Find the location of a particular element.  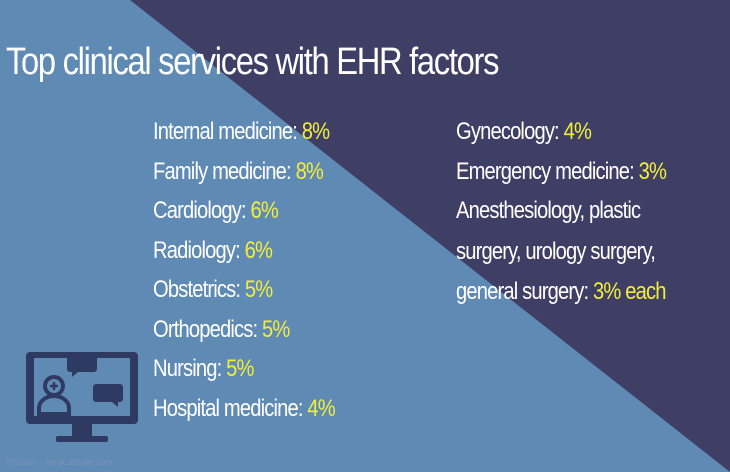

list-item: Hospital medicine: 4% is located at coordinates (244, 414).